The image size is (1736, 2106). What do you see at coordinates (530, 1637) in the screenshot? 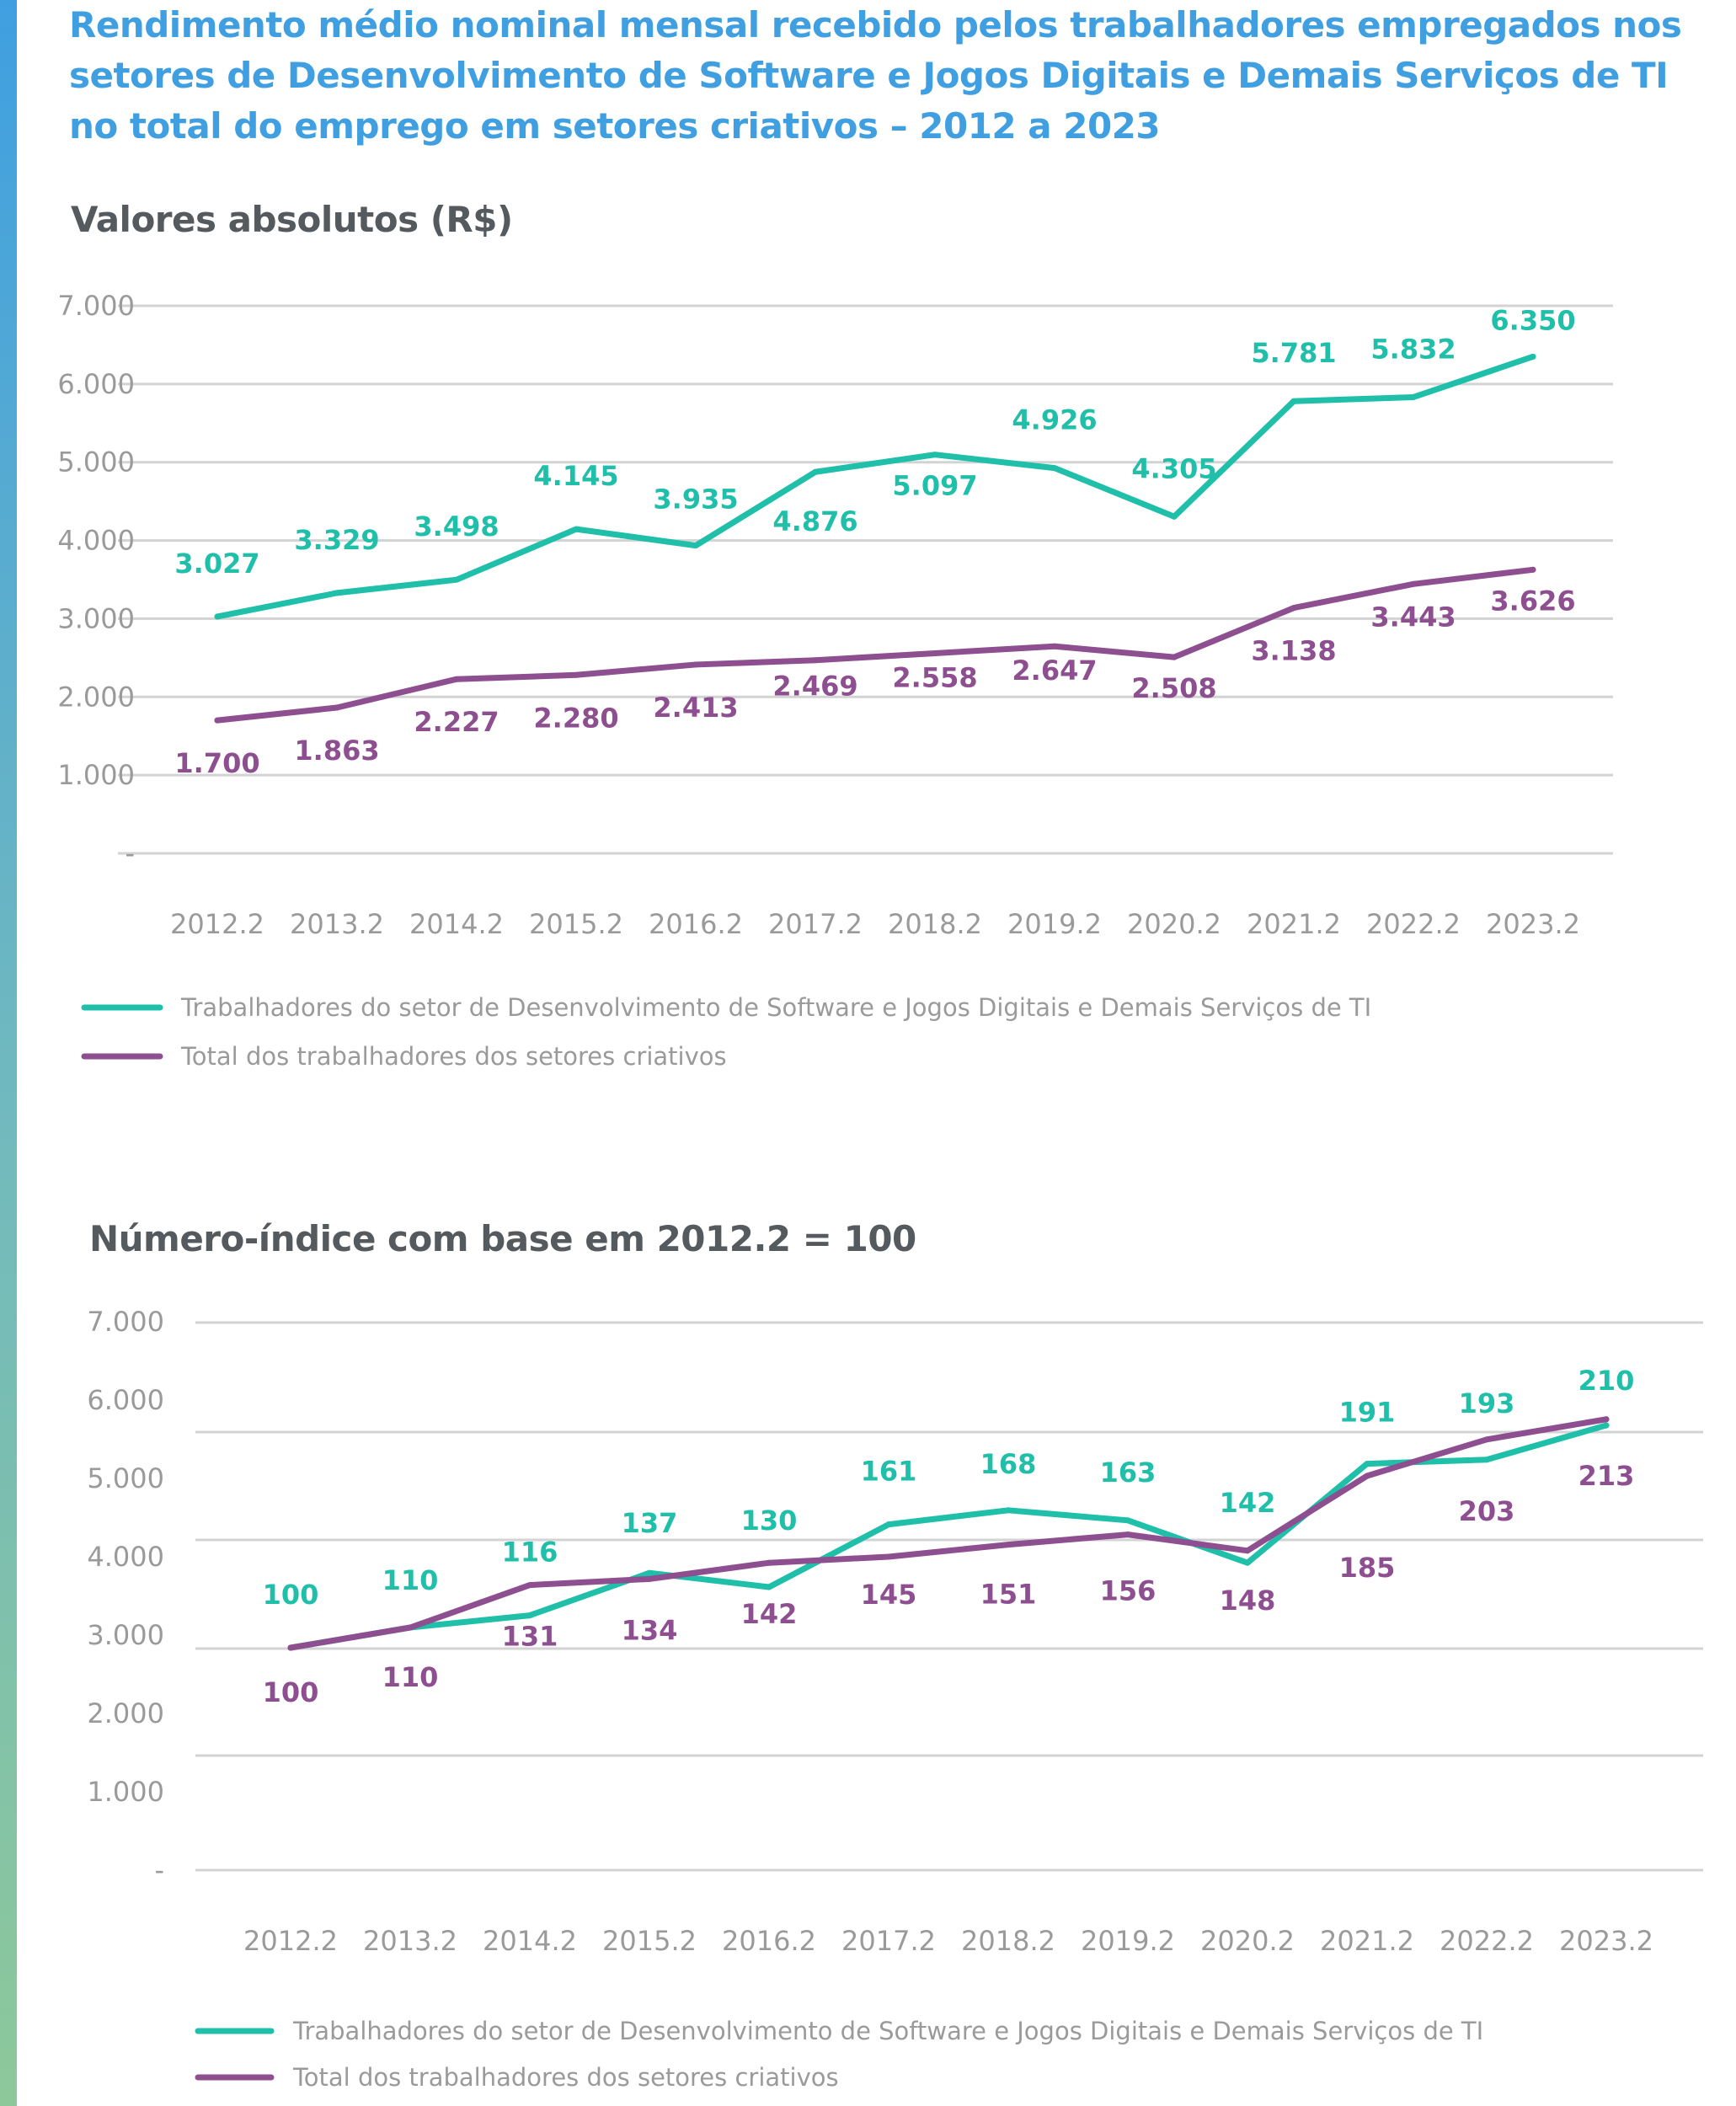
I see `data-label: 131` at bounding box center [530, 1637].